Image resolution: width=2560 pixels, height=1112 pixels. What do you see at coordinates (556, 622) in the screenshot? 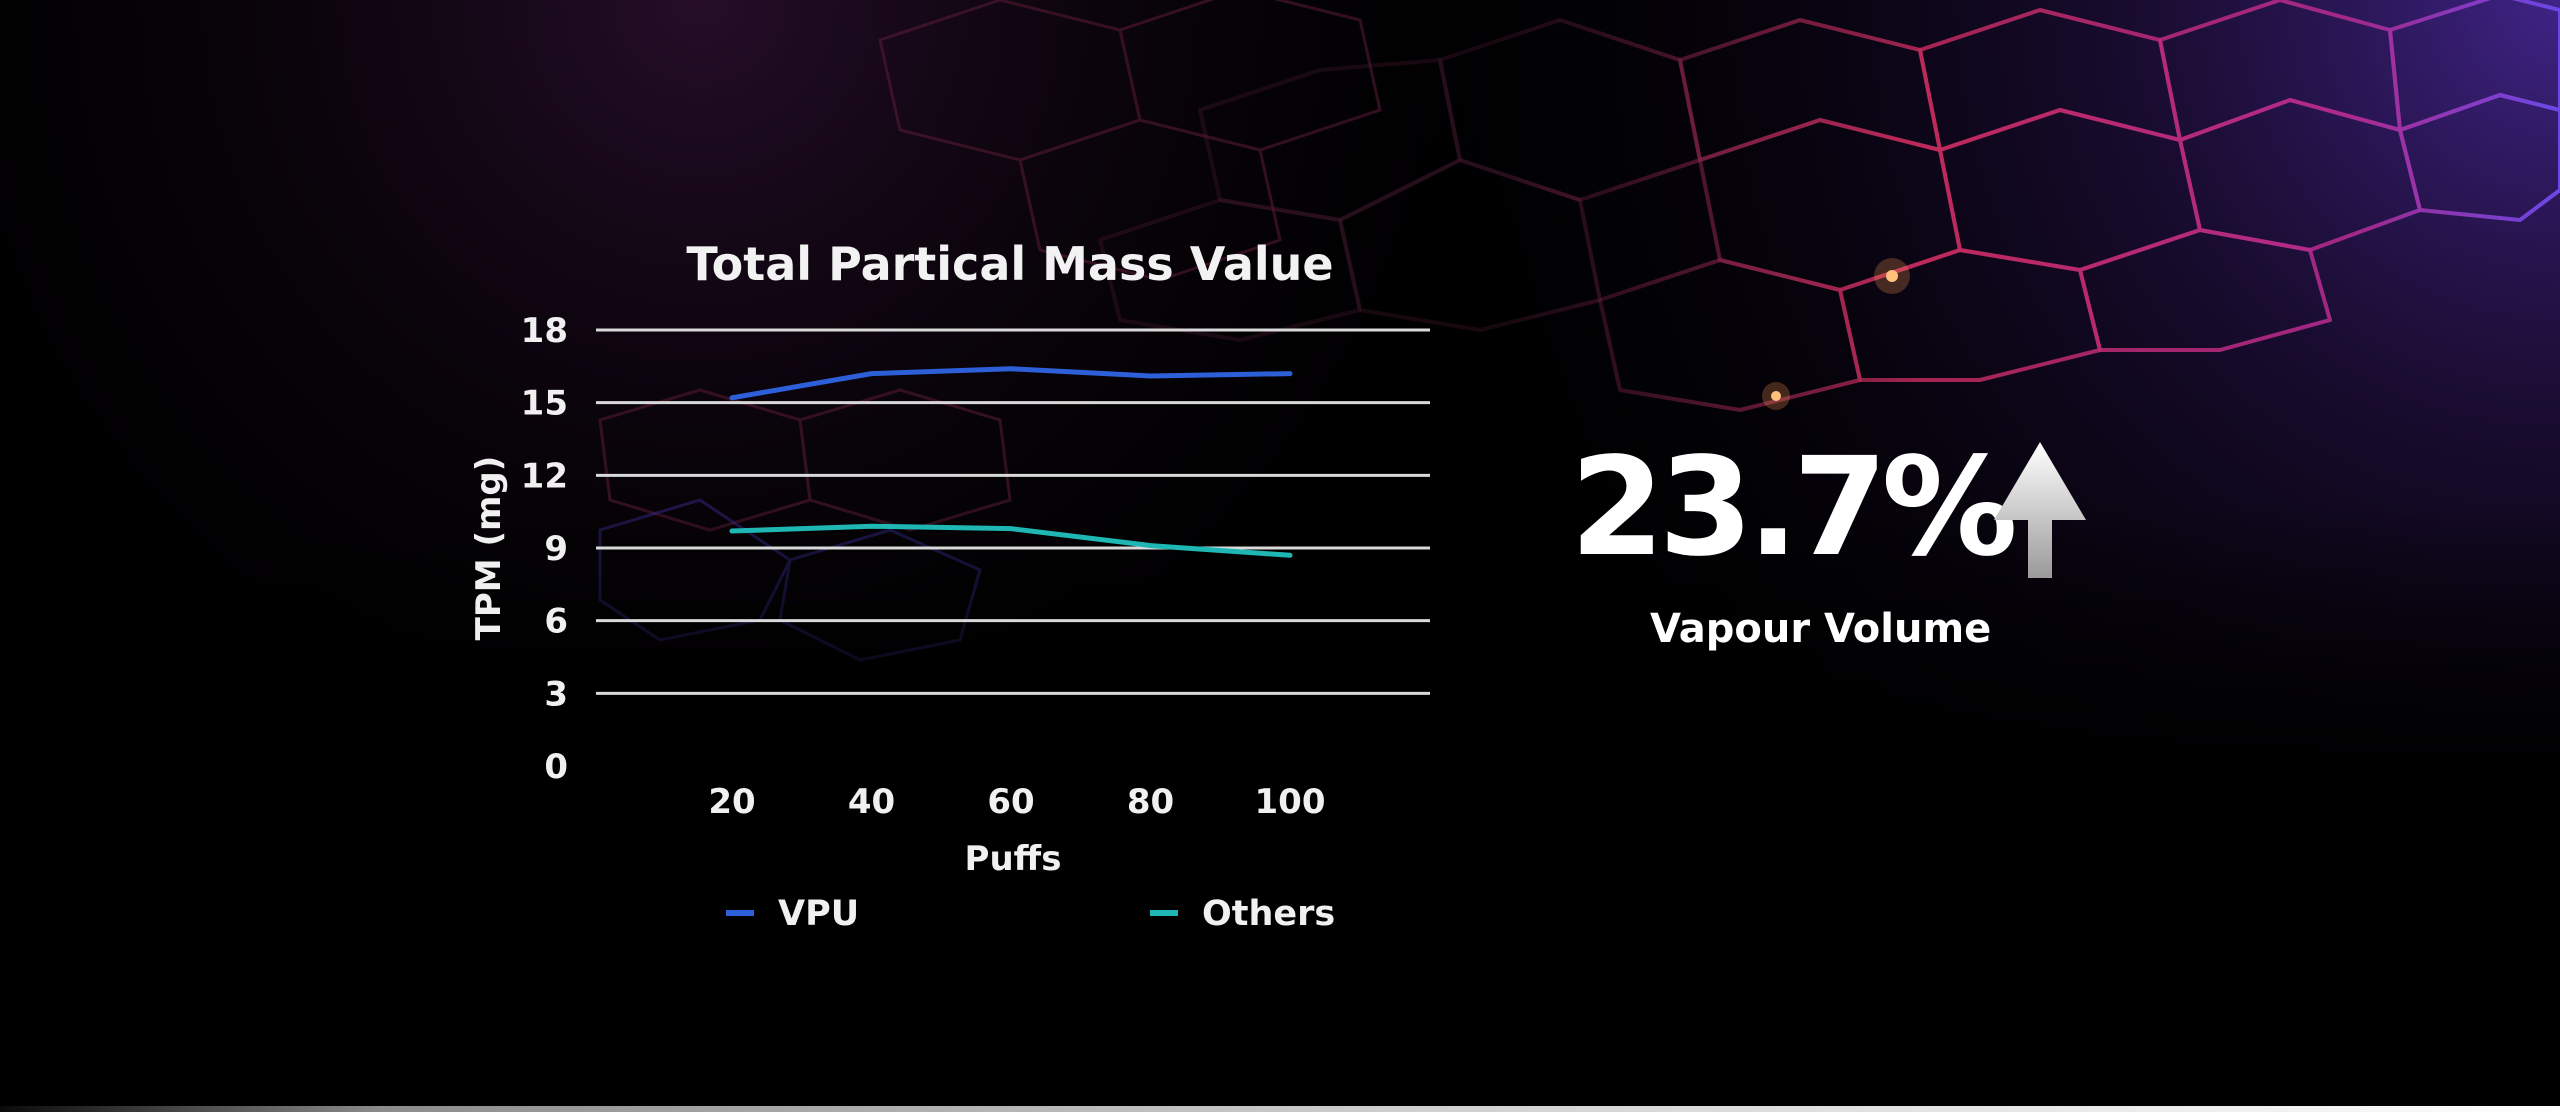
I see `y-tick-label: 6` at bounding box center [556, 622].